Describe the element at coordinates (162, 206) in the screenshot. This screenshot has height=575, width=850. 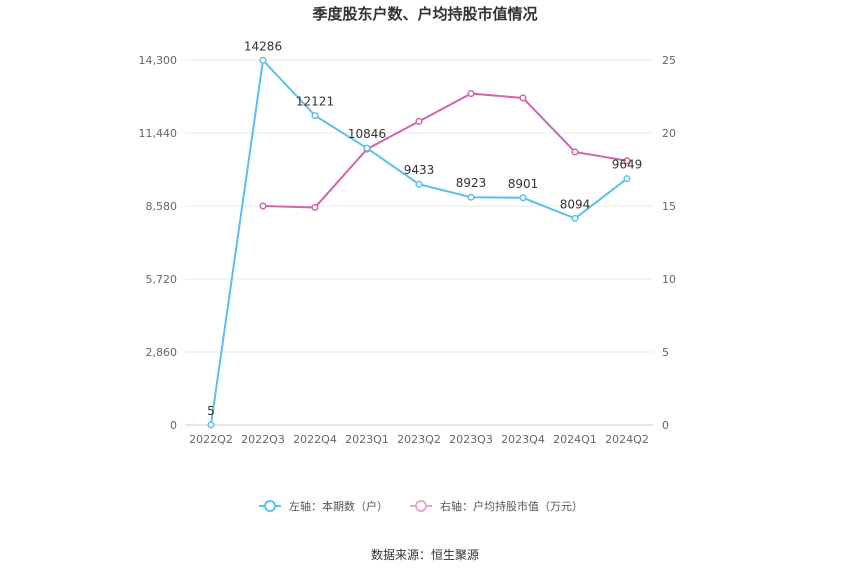
I see `left-tick-label: 8,580` at that location.